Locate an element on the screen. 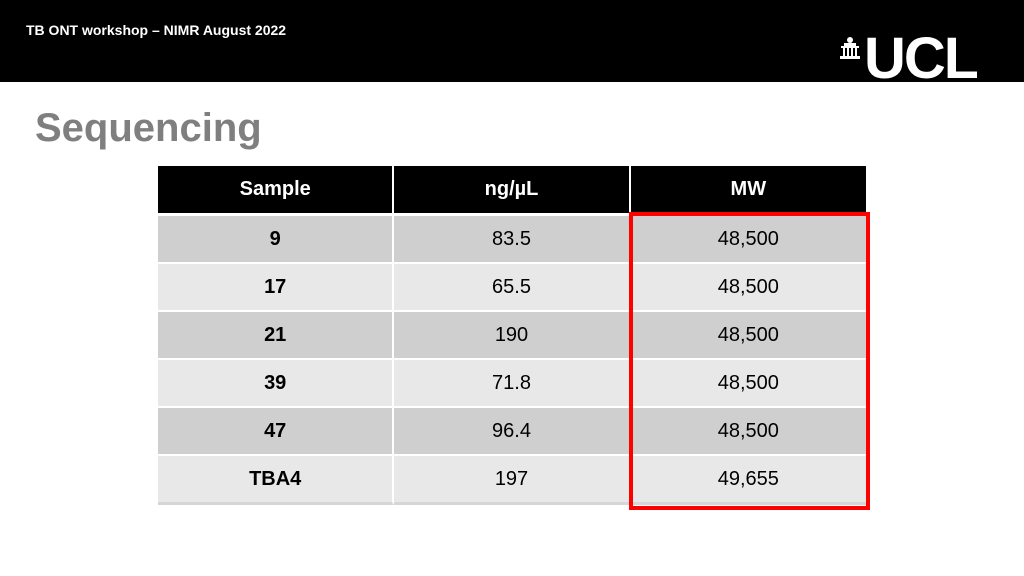  cell-concentration: 190 is located at coordinates (512, 336).